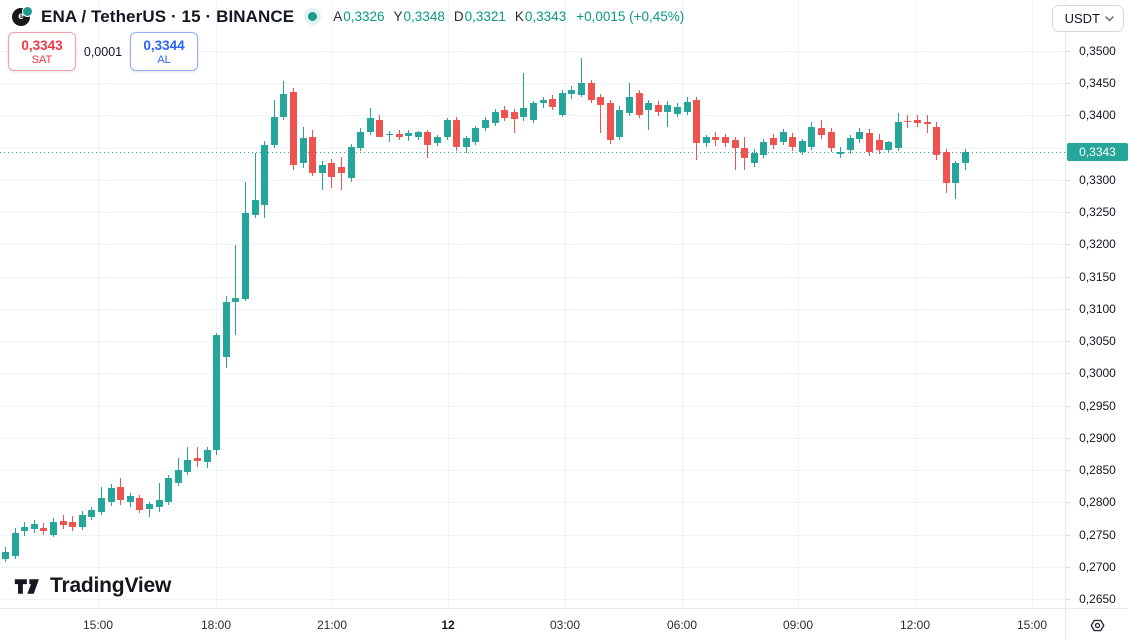 The width and height of the screenshot is (1128, 640). I want to click on time-axis-label: 12, so click(448, 625).